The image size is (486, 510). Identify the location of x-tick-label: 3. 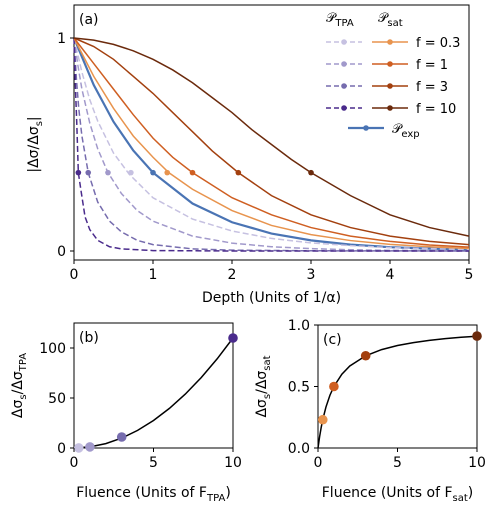
(311, 275).